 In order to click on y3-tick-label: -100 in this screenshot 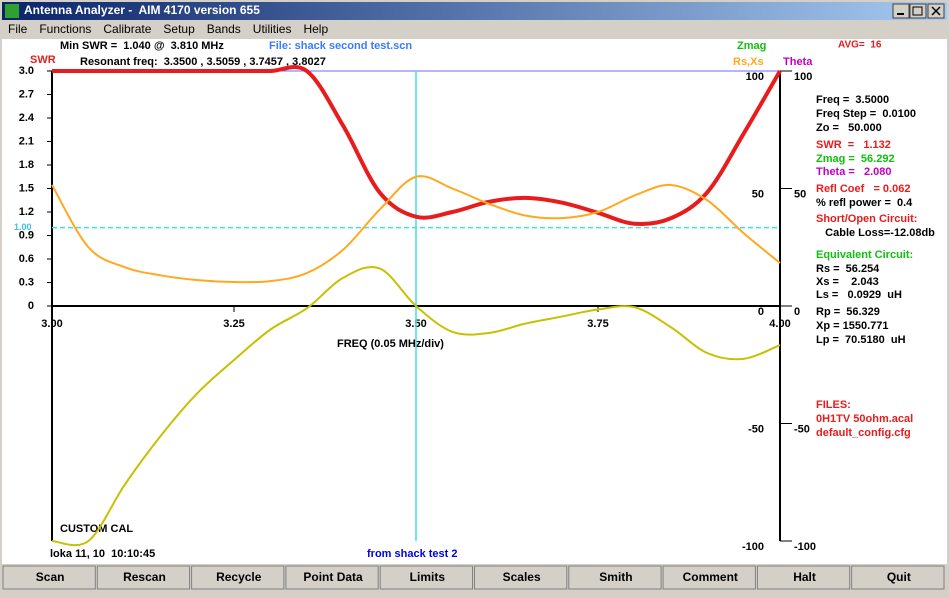, I will do `click(805, 547)`.